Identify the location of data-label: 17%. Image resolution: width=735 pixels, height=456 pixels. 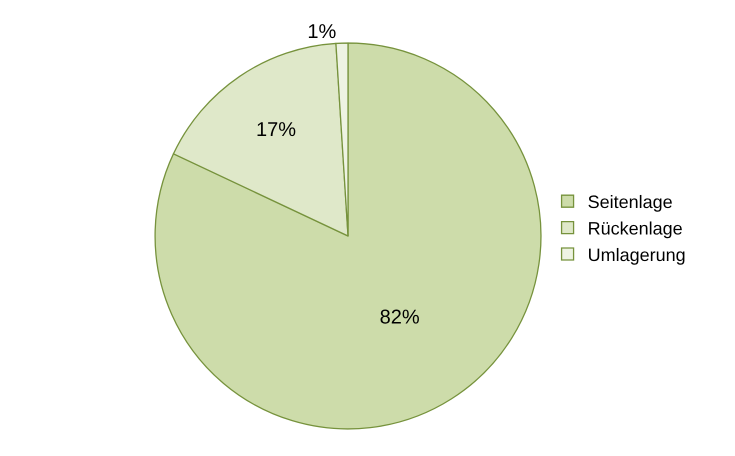
(276, 130).